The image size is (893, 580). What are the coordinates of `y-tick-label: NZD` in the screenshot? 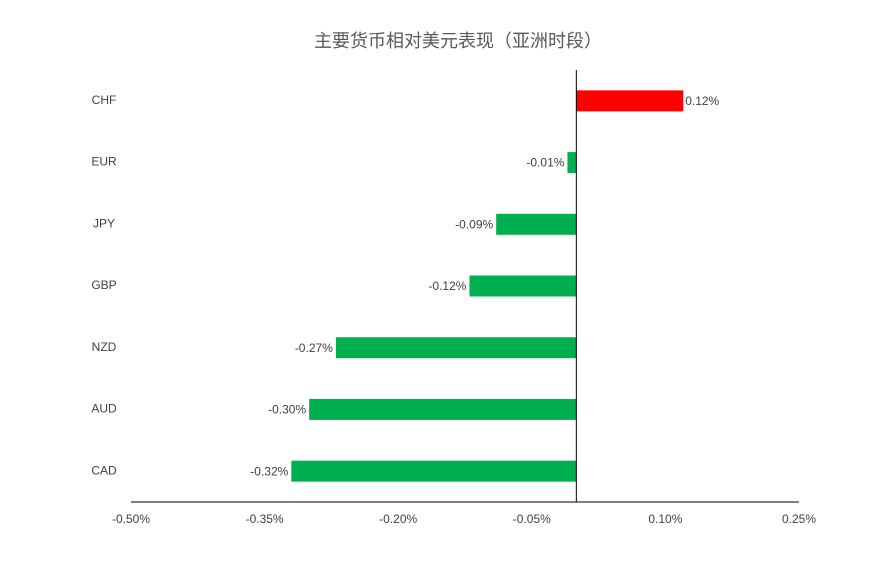 It's located at (104, 347).